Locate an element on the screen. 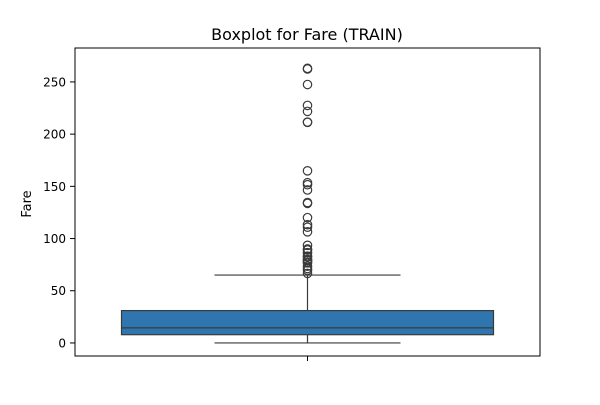 The height and width of the screenshot is (405, 600). y-tick-label: 50 is located at coordinates (58, 291).